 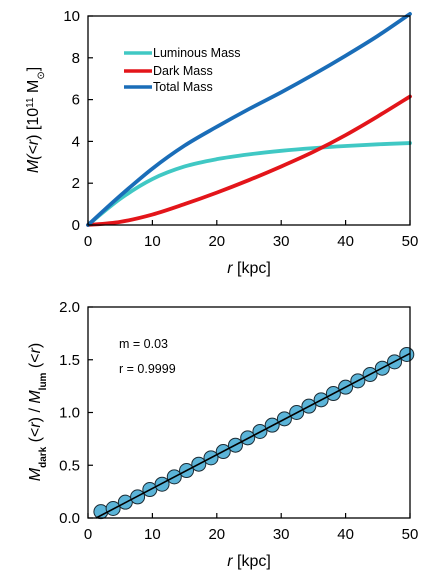 I want to click on bottom-y-t1: (<, so click(x=35, y=437).